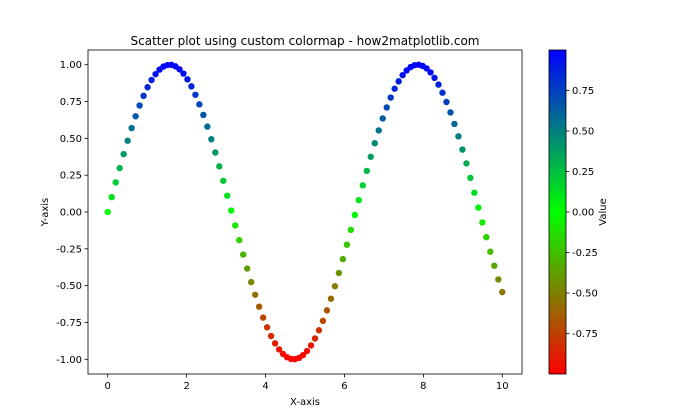 Image resolution: width=700 pixels, height=420 pixels. What do you see at coordinates (45, 213) in the screenshot?
I see `y-axis-label: Y-axis` at bounding box center [45, 213].